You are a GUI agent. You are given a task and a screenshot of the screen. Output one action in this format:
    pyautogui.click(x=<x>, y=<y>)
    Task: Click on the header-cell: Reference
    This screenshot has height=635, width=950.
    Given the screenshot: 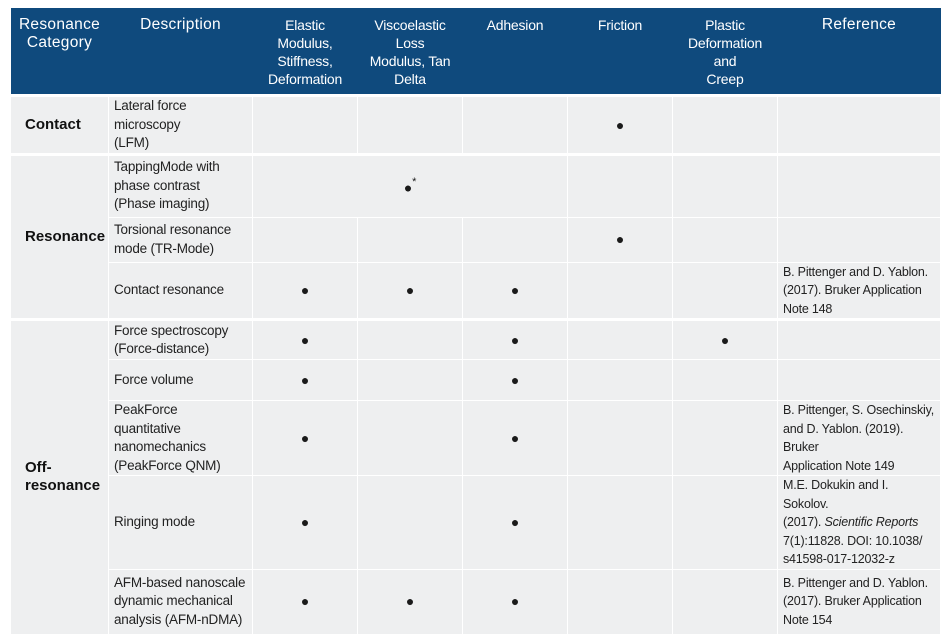 What is the action you would take?
    pyautogui.click(x=859, y=52)
    